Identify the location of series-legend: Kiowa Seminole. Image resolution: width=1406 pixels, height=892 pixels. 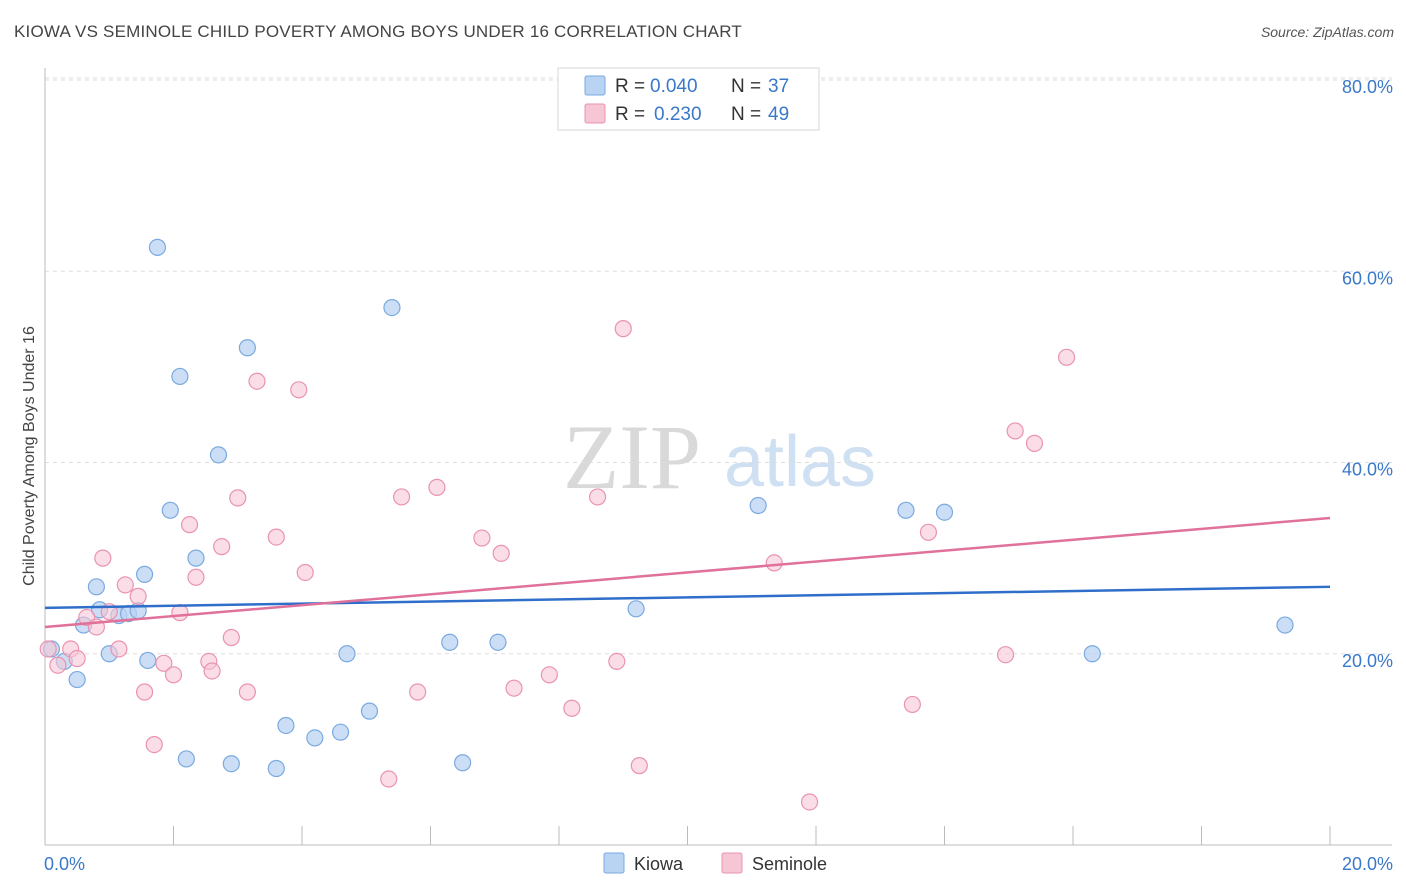
(715, 863).